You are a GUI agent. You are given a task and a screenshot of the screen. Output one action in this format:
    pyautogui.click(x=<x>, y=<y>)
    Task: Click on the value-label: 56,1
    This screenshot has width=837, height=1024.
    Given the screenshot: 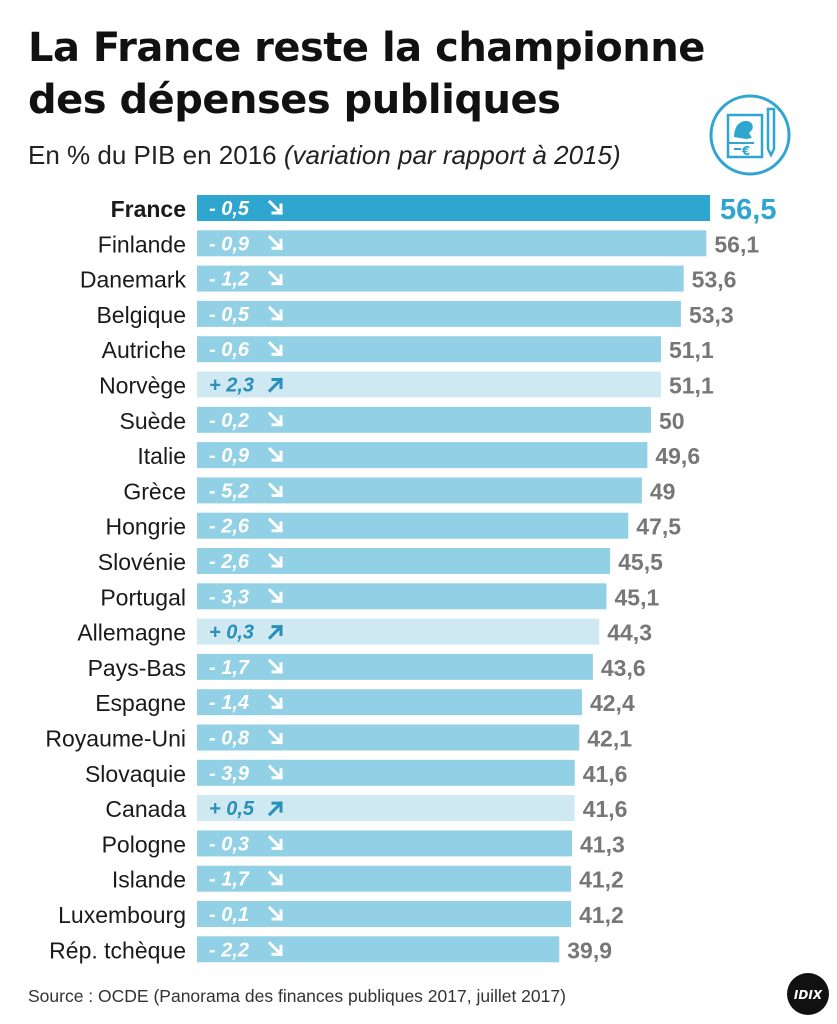 What is the action you would take?
    pyautogui.click(x=736, y=244)
    